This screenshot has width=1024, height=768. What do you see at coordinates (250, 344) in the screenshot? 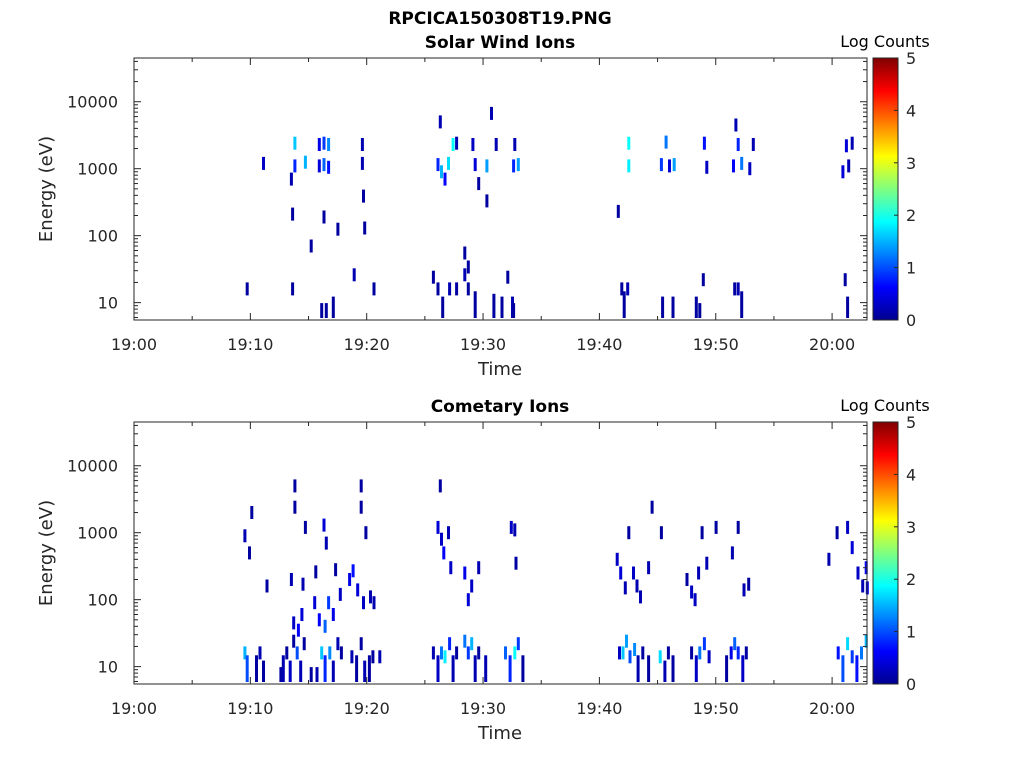
I see `solar-wind-x-tick-label: 19:10` at bounding box center [250, 344].